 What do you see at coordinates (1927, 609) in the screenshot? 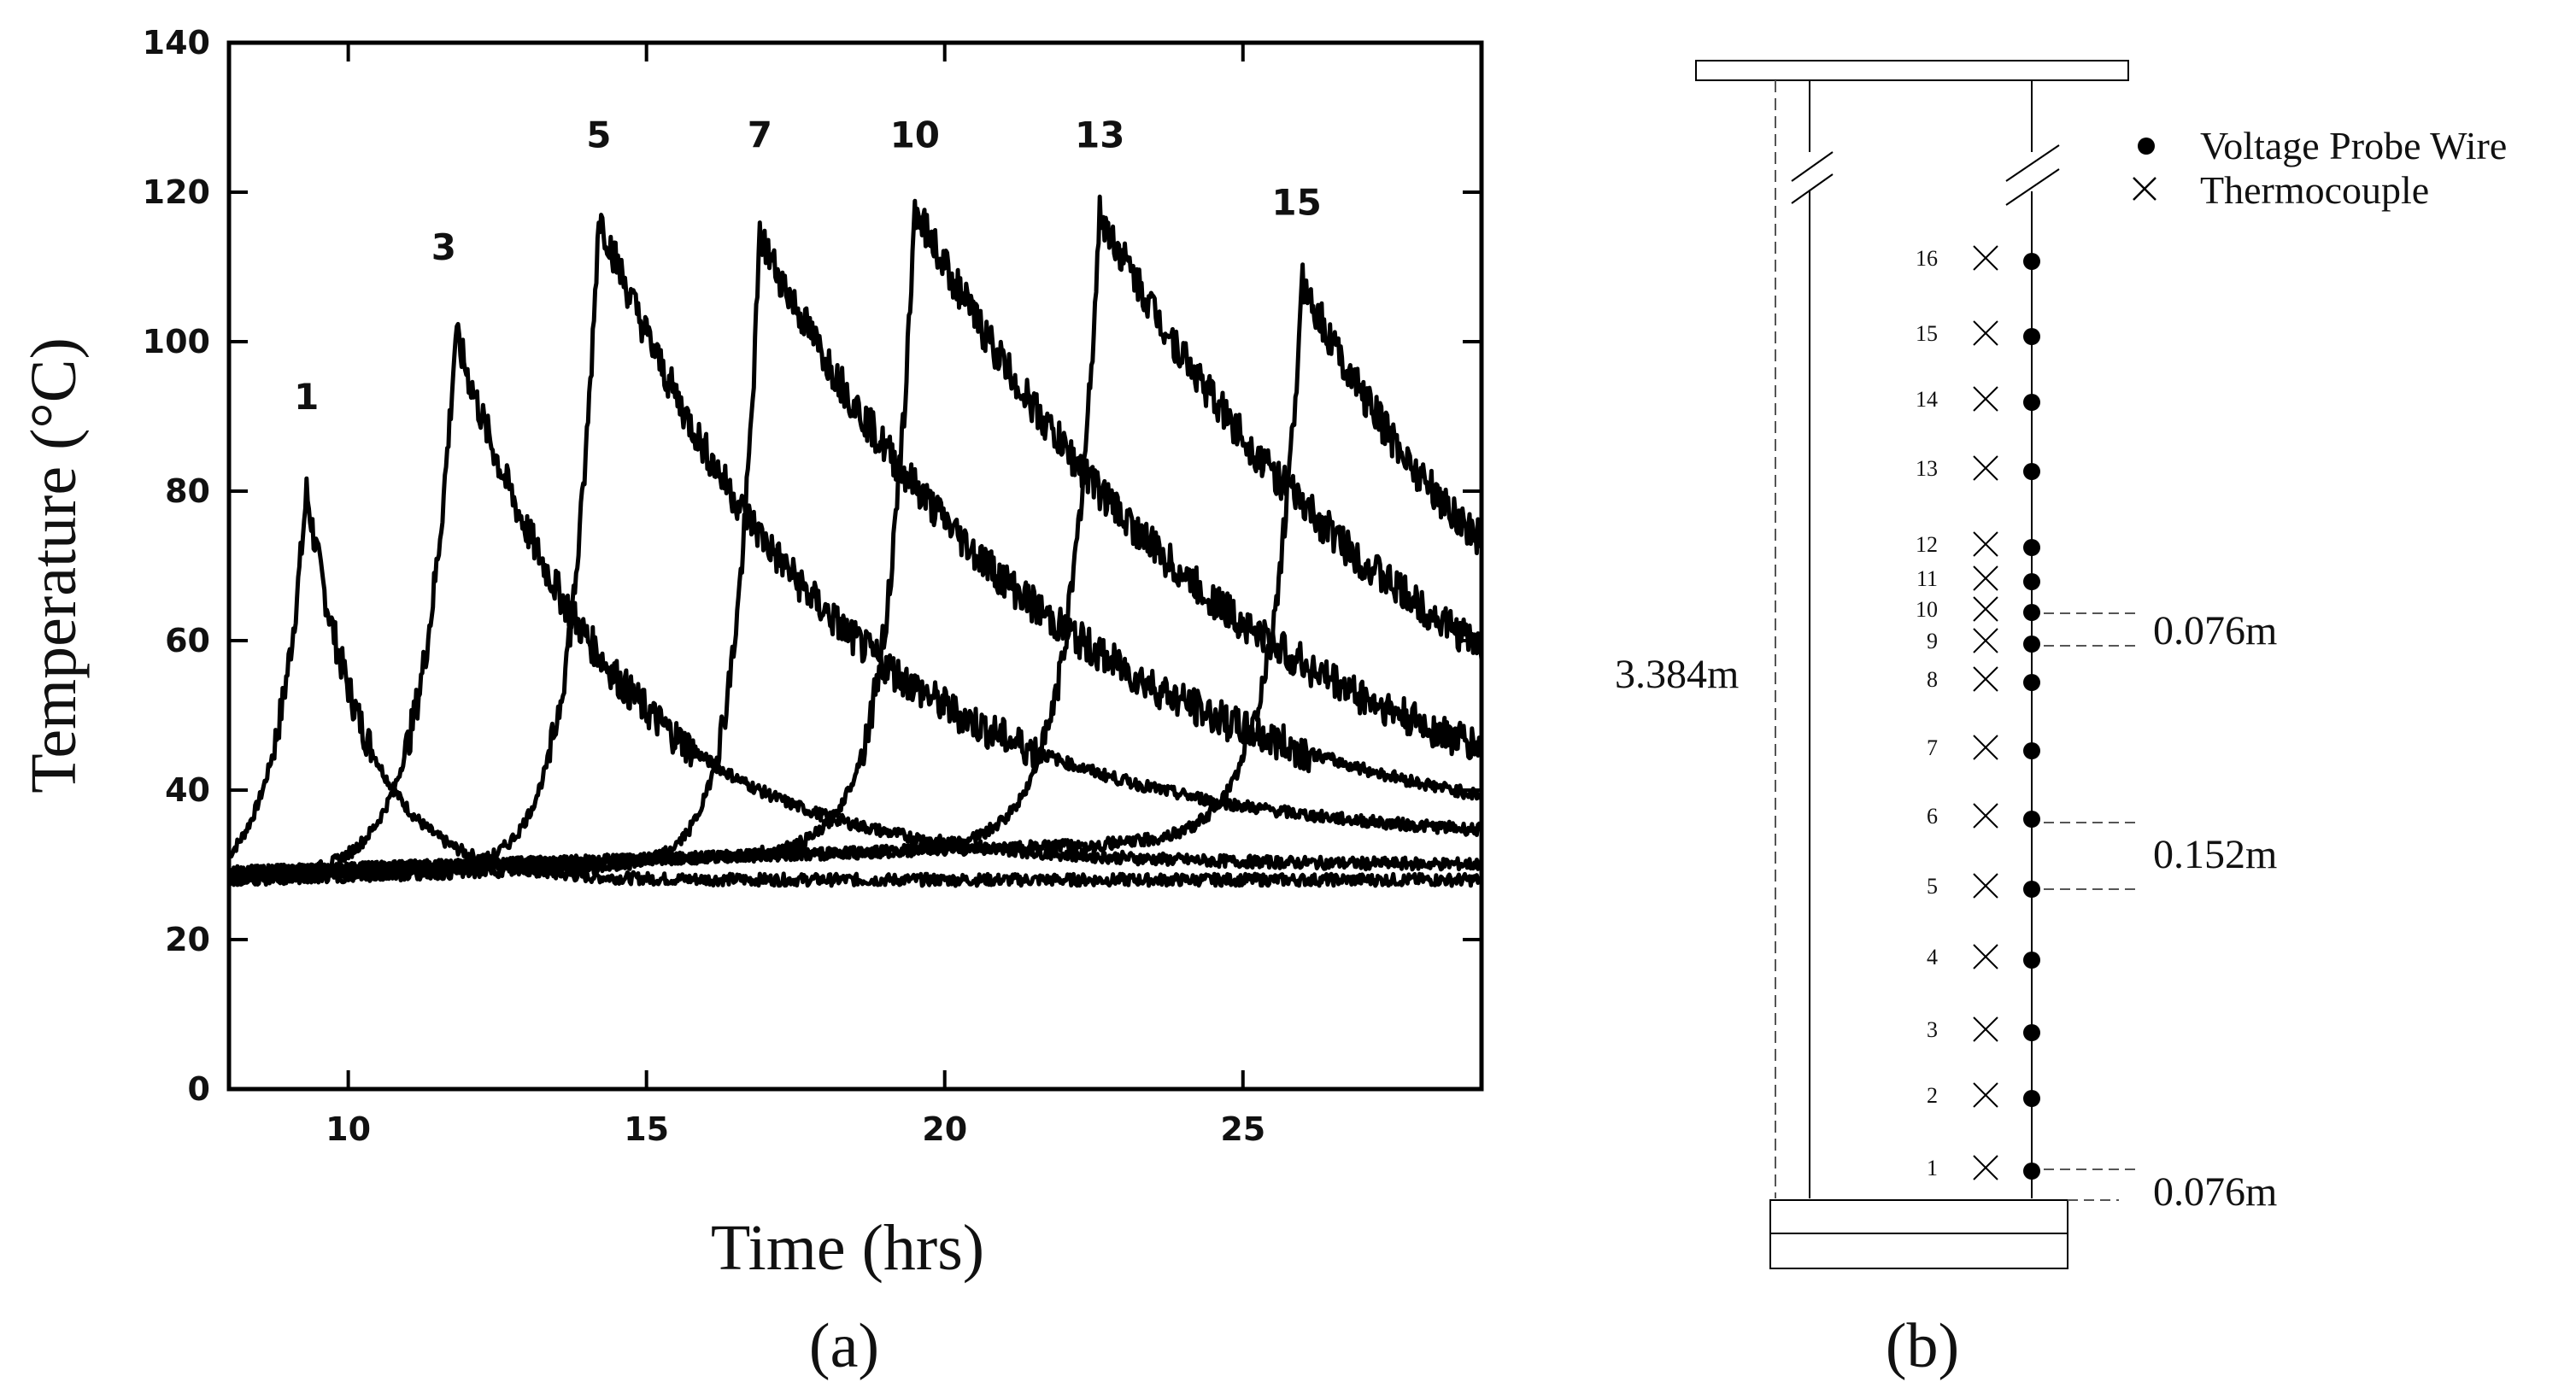
I see `position-label-10: 10` at bounding box center [1927, 609].